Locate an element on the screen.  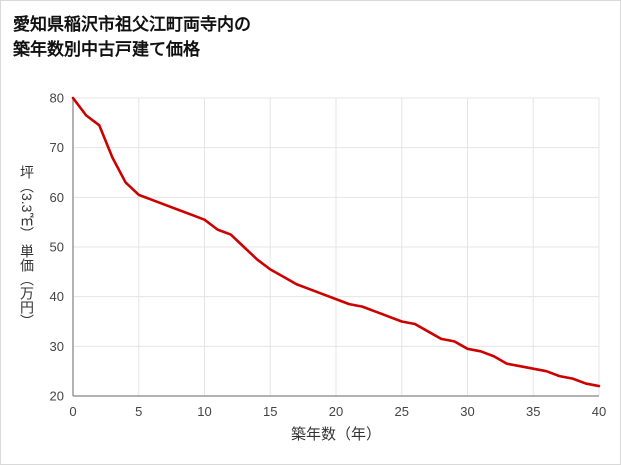
chart-title: 愛知県稲沢市祖父江町両寺内の 築年数別中古戸建て価格 is located at coordinates (132, 37).